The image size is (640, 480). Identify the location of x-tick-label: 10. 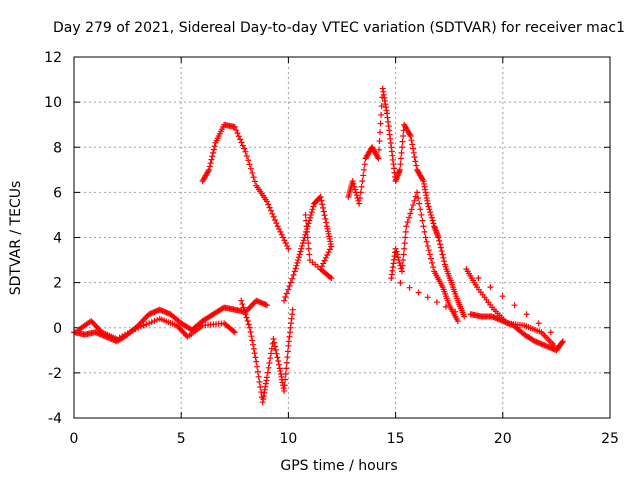
(288, 439).